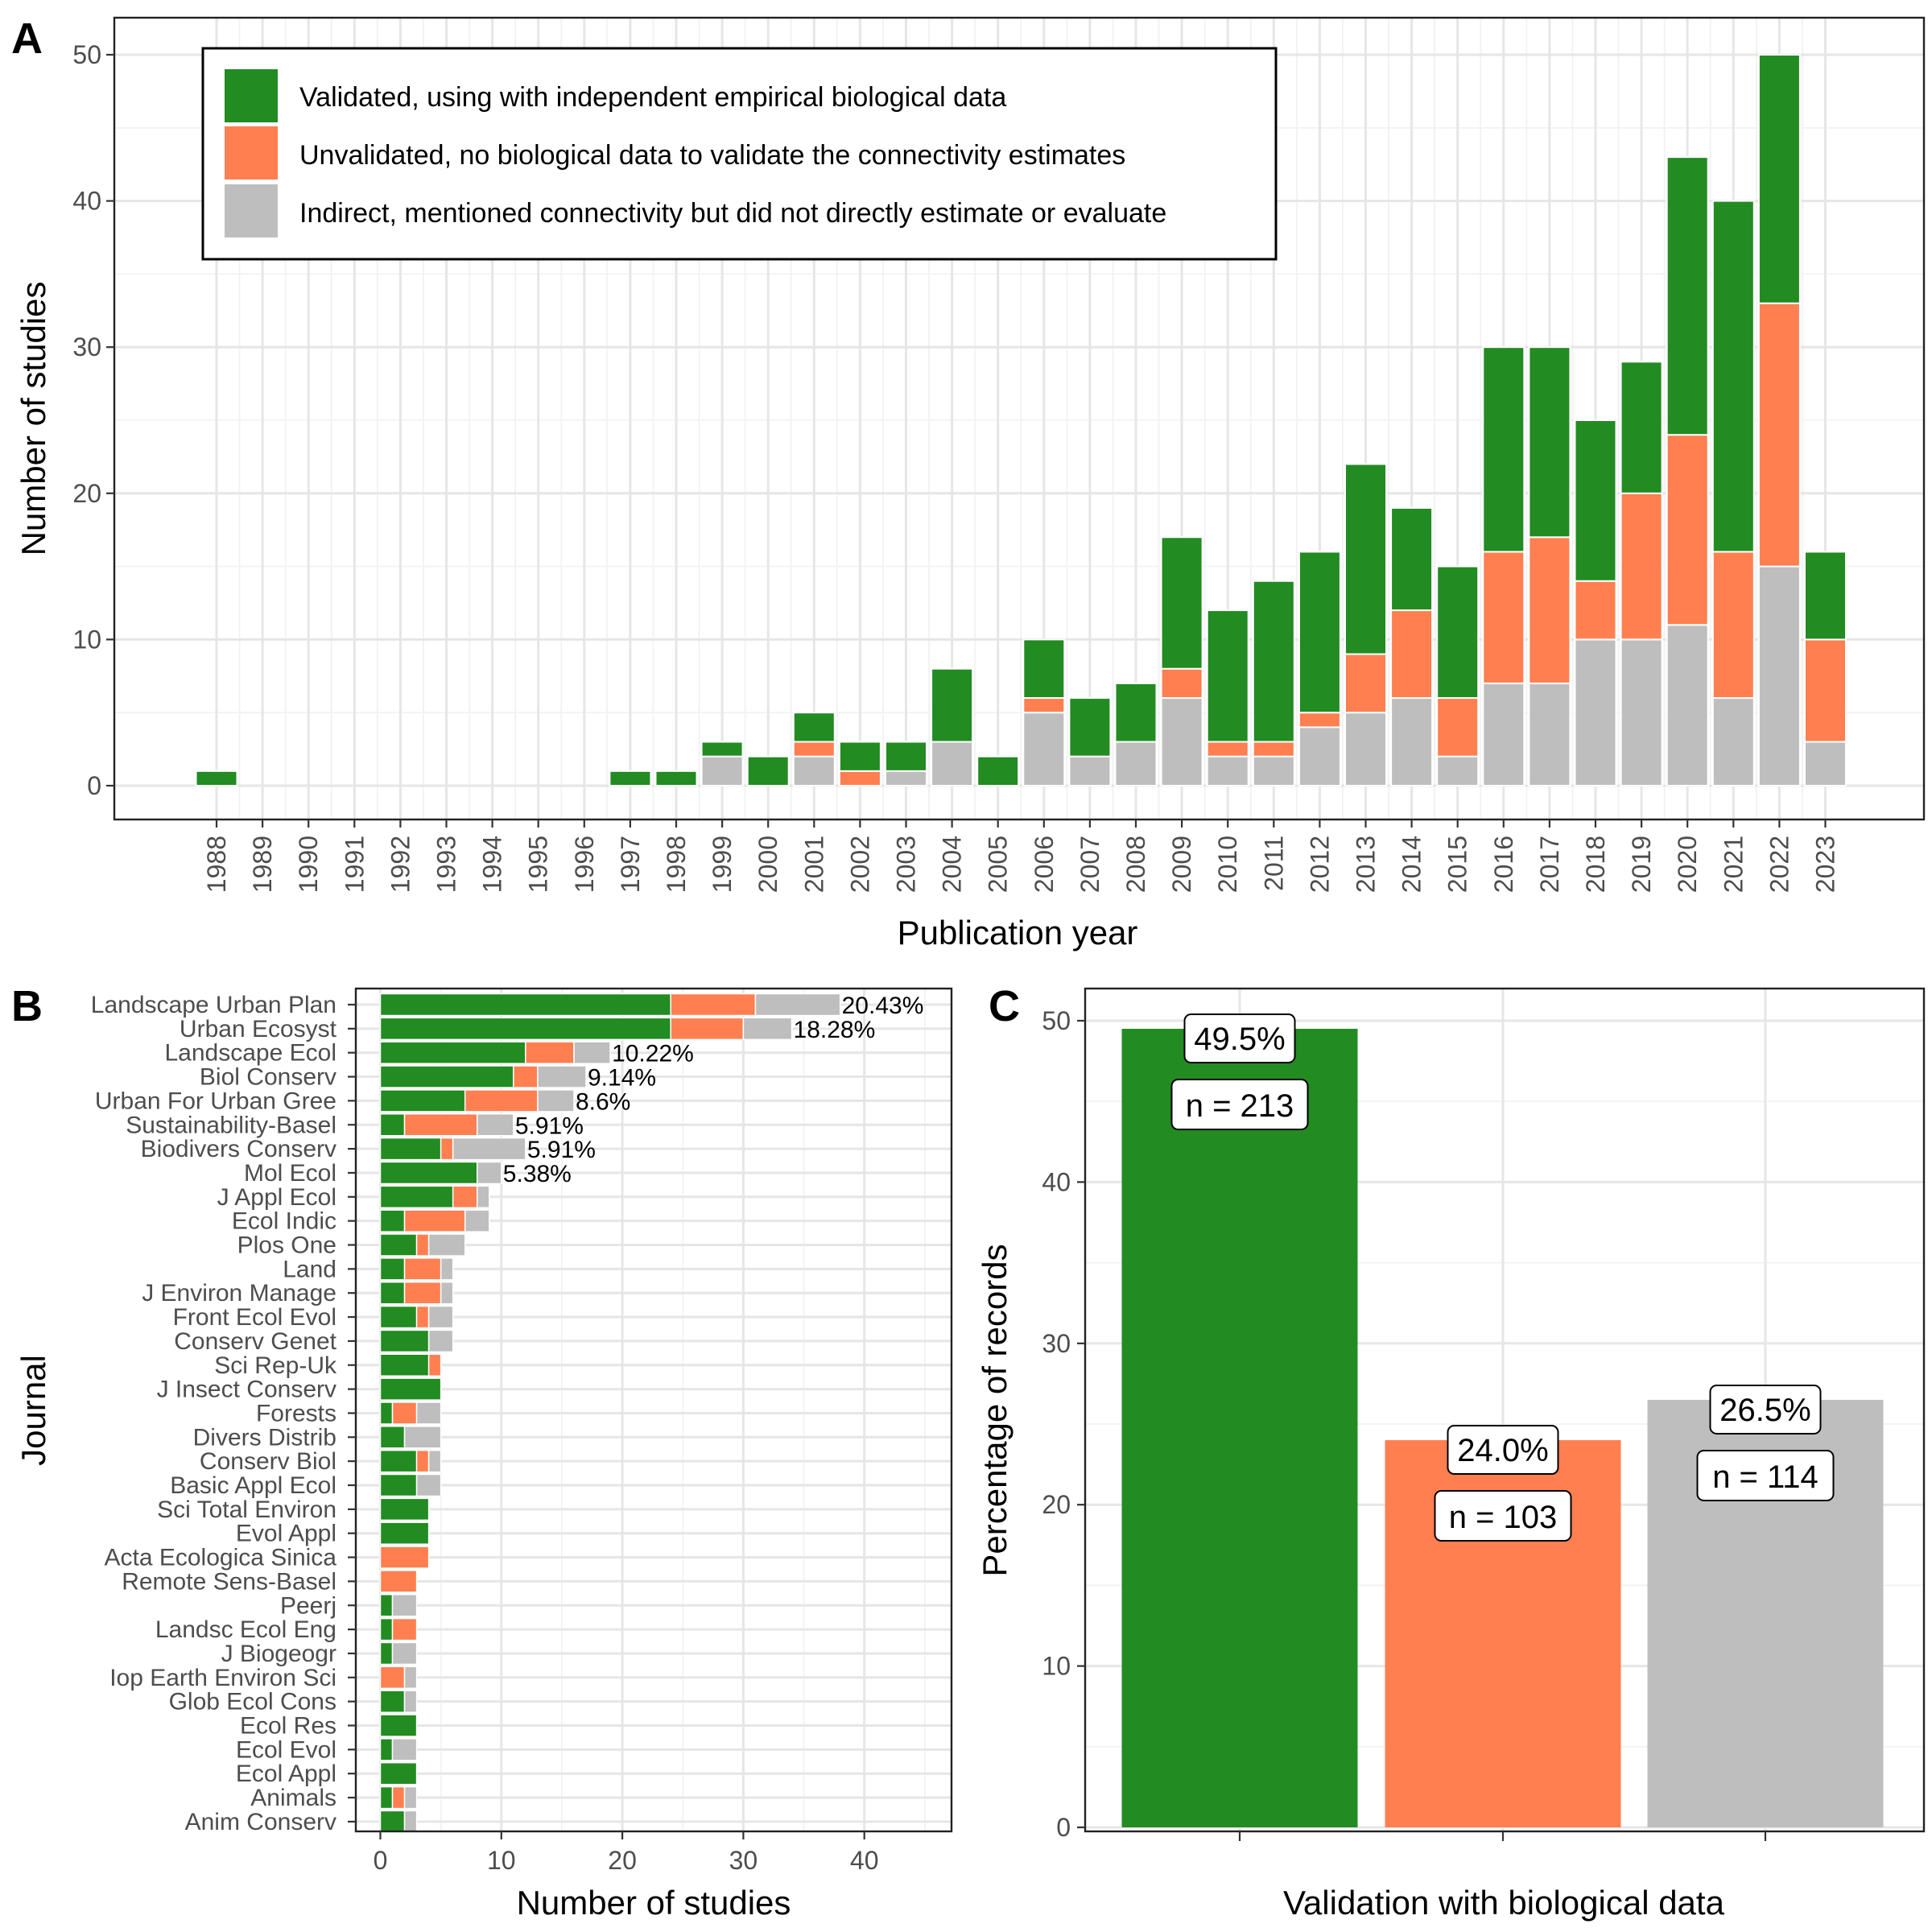 This screenshot has width=1932, height=1932. Describe the element at coordinates (1056, 1020) in the screenshot. I see `y-tick-label: 50` at that location.